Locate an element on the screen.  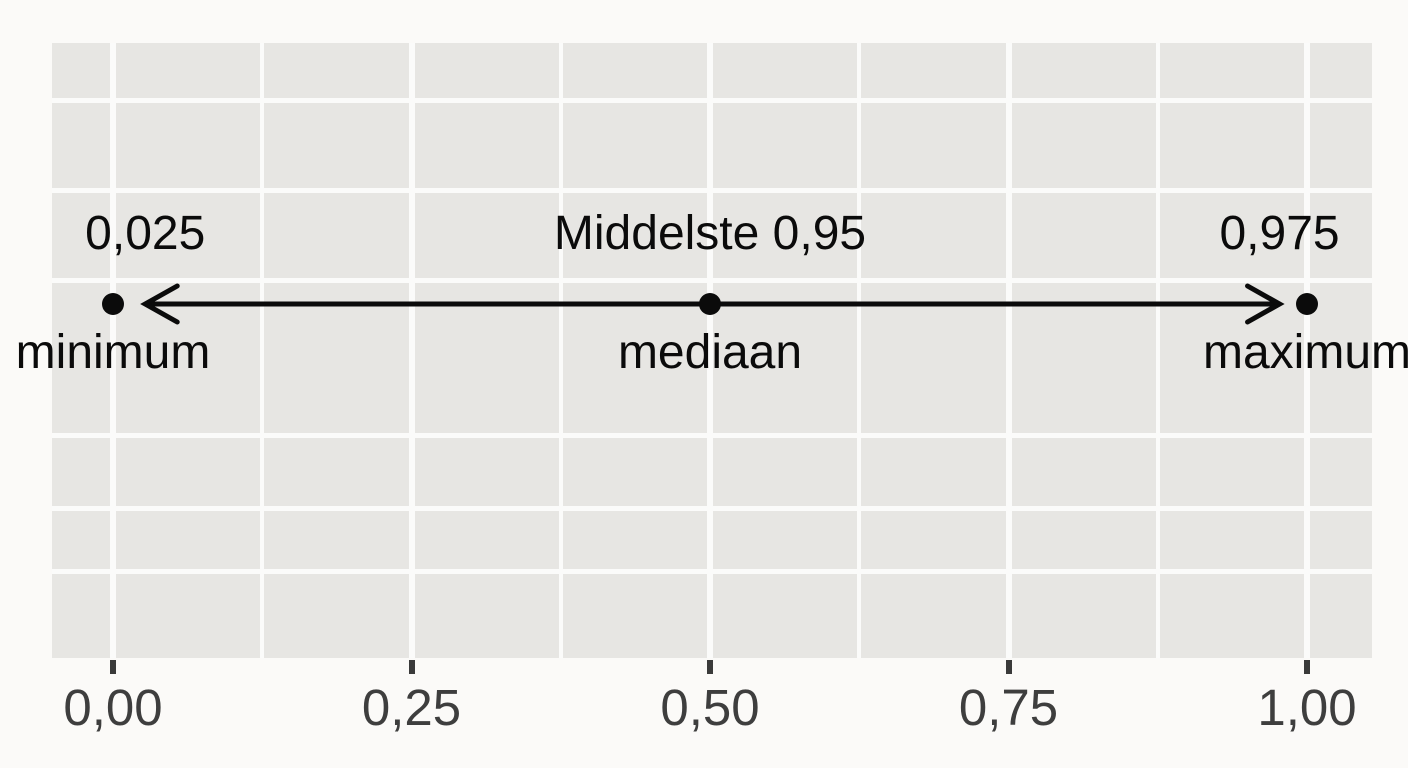
x-axis-tick-label: 0,25 is located at coordinates (411, 707).